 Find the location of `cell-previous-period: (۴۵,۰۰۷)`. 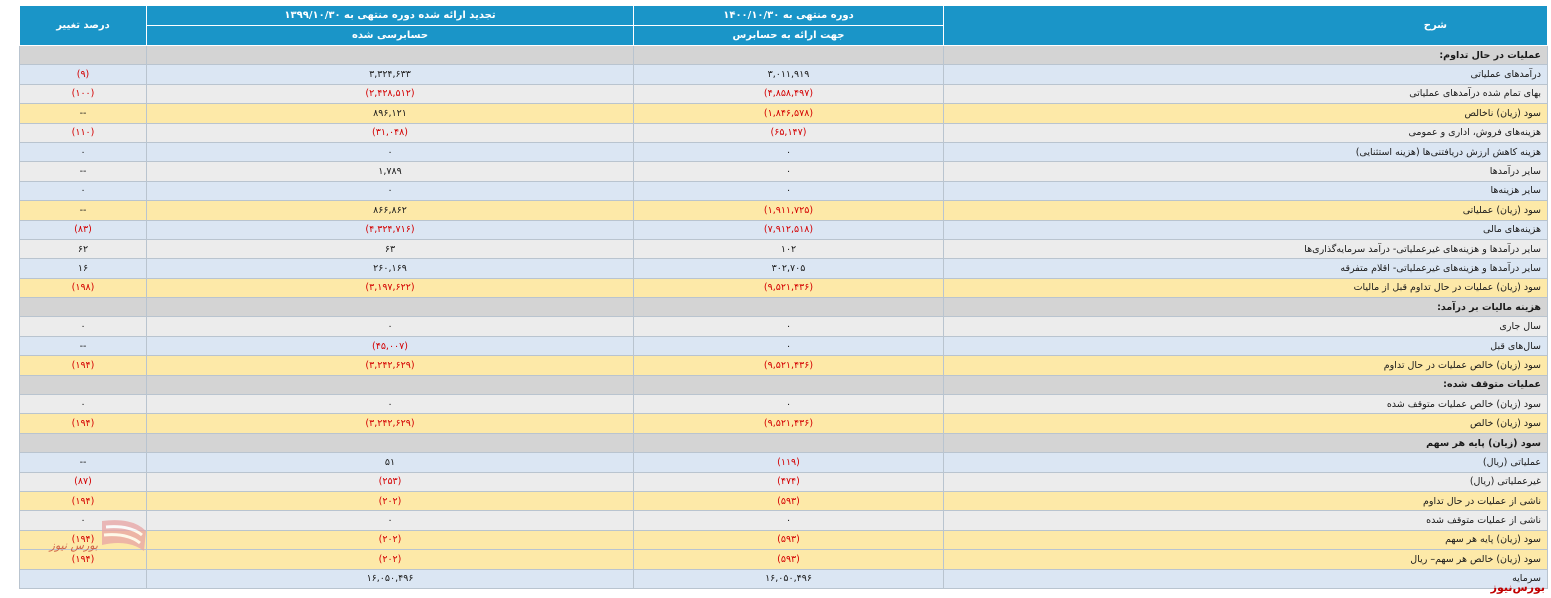

cell-previous-period: (۴۵,۰۰۷) is located at coordinates (390, 346).